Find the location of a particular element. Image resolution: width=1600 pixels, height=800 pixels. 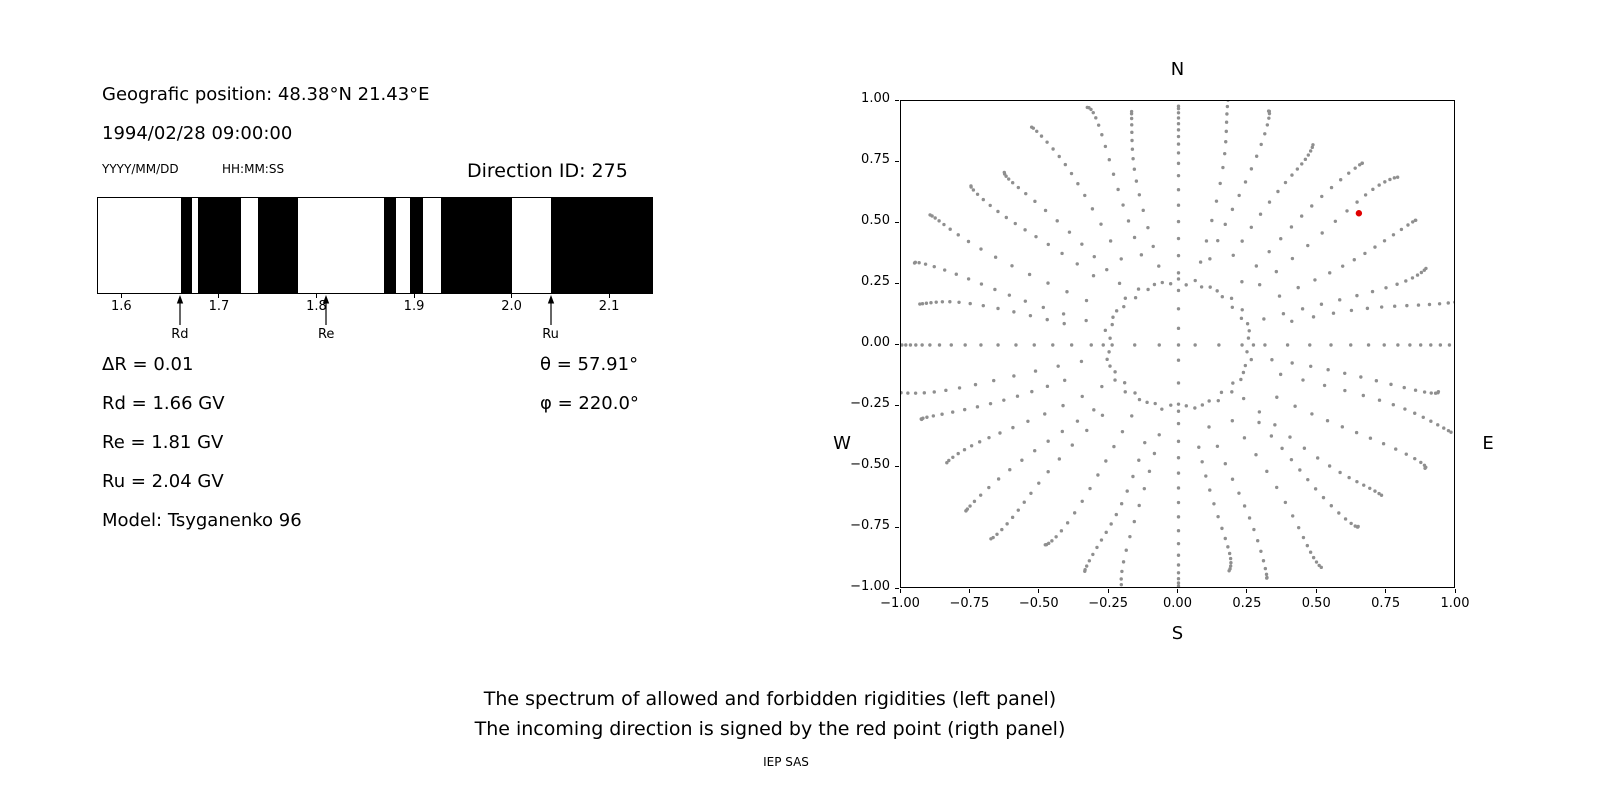

map-y-tick-label: 0.50 is located at coordinates (875, 220).